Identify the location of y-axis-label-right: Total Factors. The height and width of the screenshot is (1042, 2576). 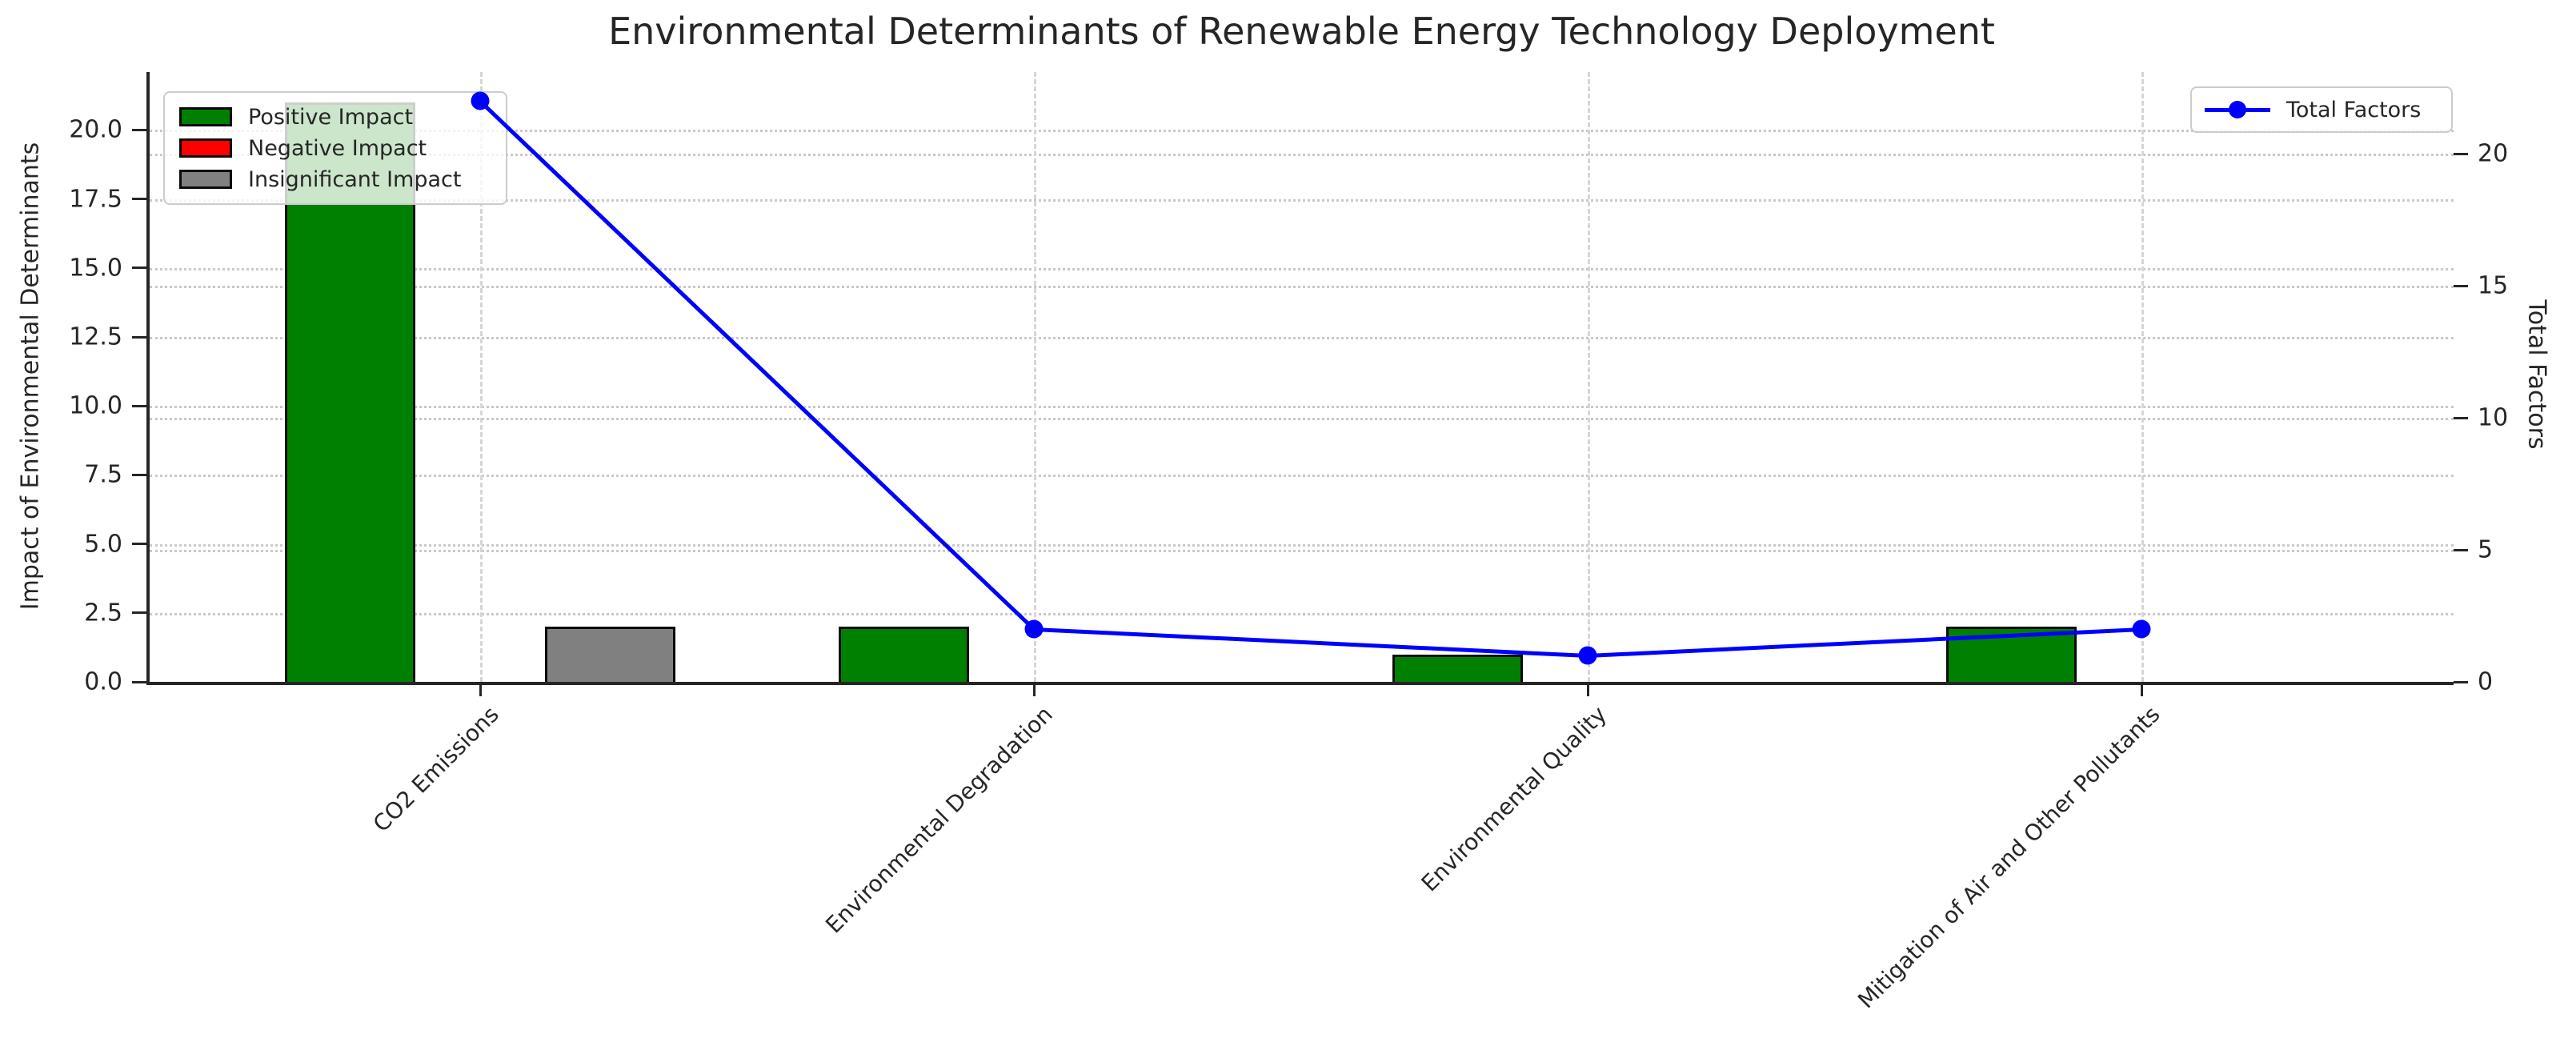
(2536, 375).